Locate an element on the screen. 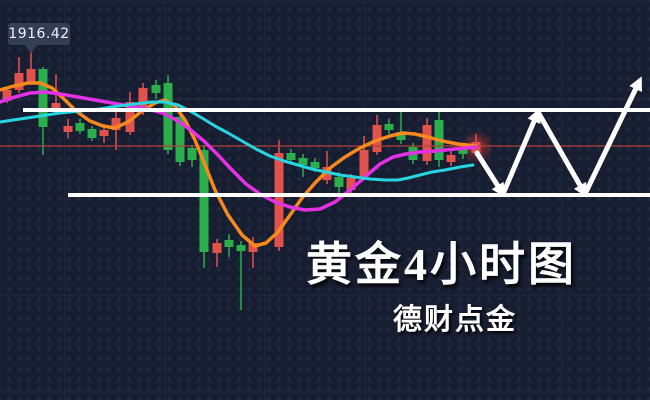  ma-slow-cyan is located at coordinates (237, 141).